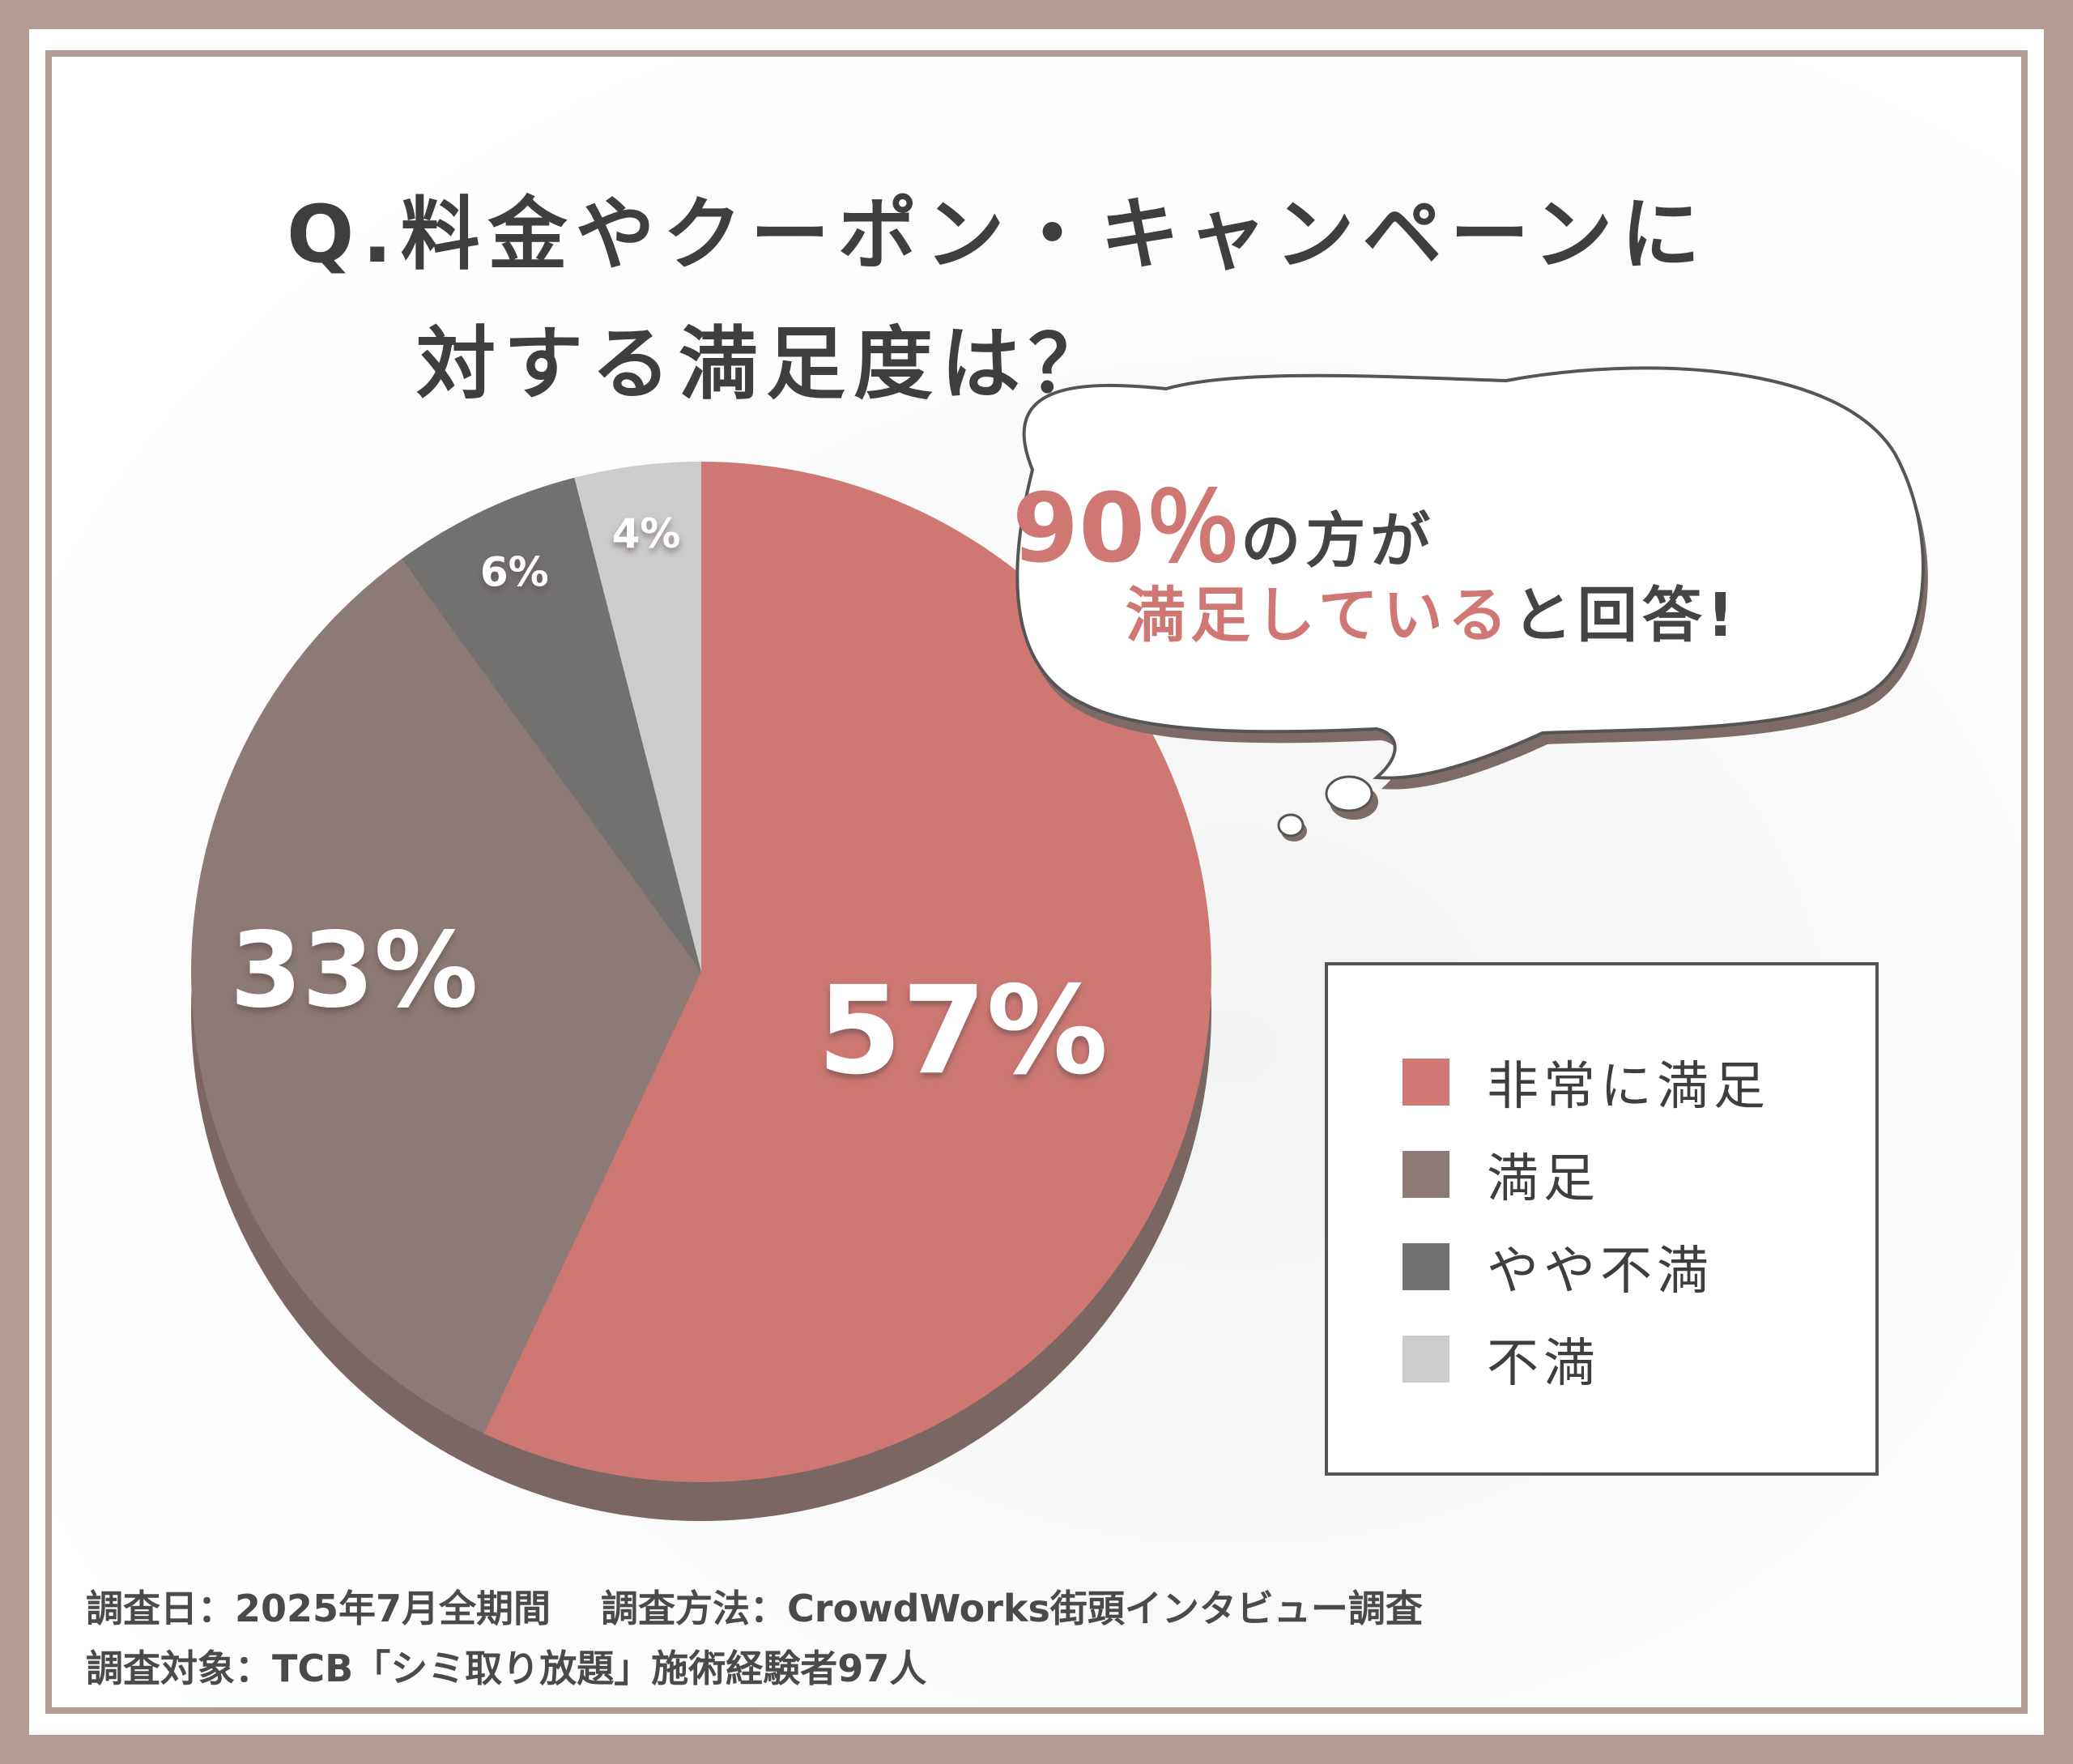 The height and width of the screenshot is (1764, 2073). Describe the element at coordinates (1319, 615) in the screenshot. I see `callout-accent-text: 満足している` at that location.